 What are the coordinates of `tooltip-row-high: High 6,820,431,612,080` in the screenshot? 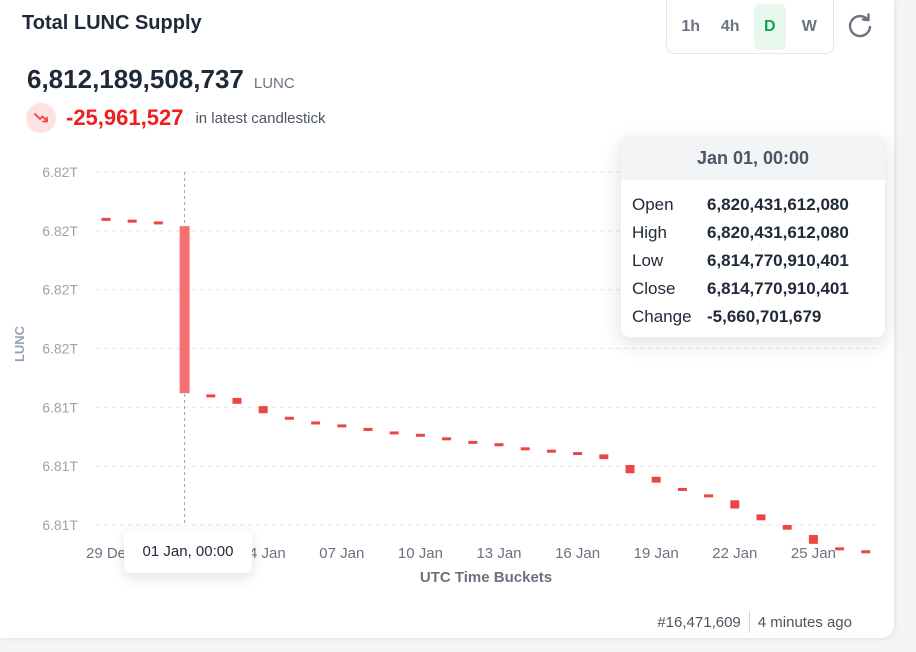 It's located at (753, 233).